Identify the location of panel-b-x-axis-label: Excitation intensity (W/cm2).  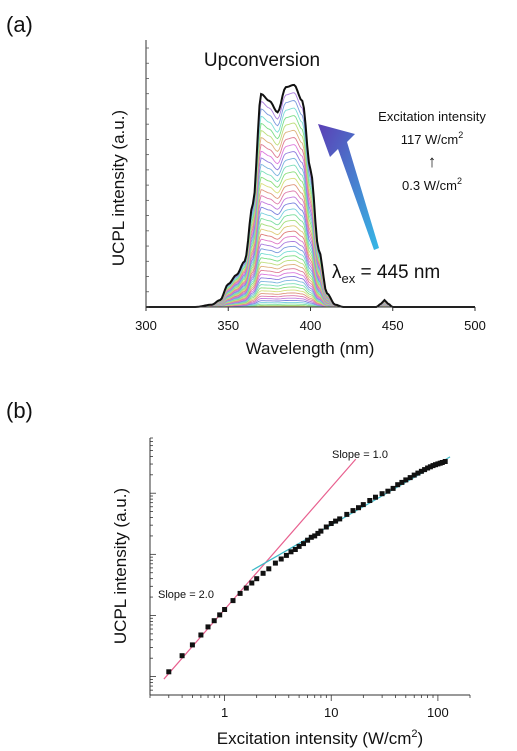
(320, 738).